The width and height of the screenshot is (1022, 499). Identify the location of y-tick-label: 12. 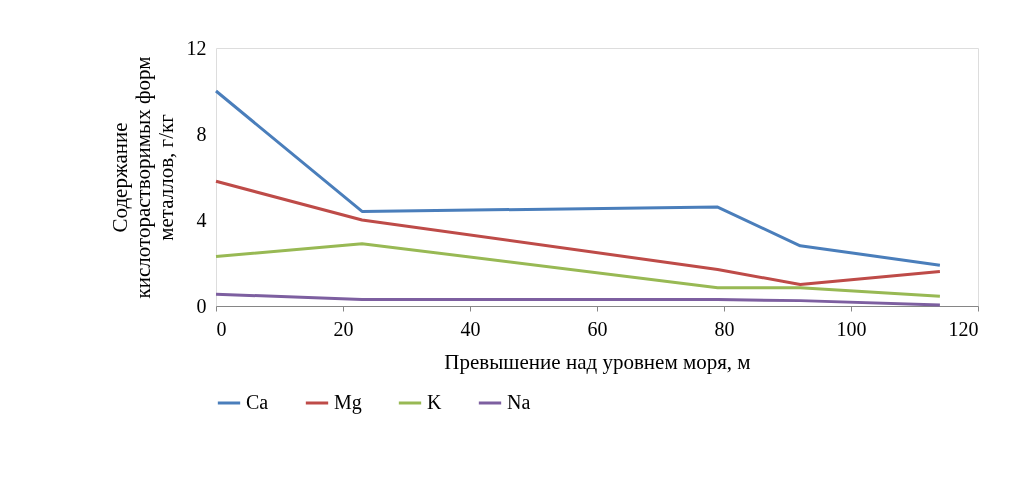
(196, 47).